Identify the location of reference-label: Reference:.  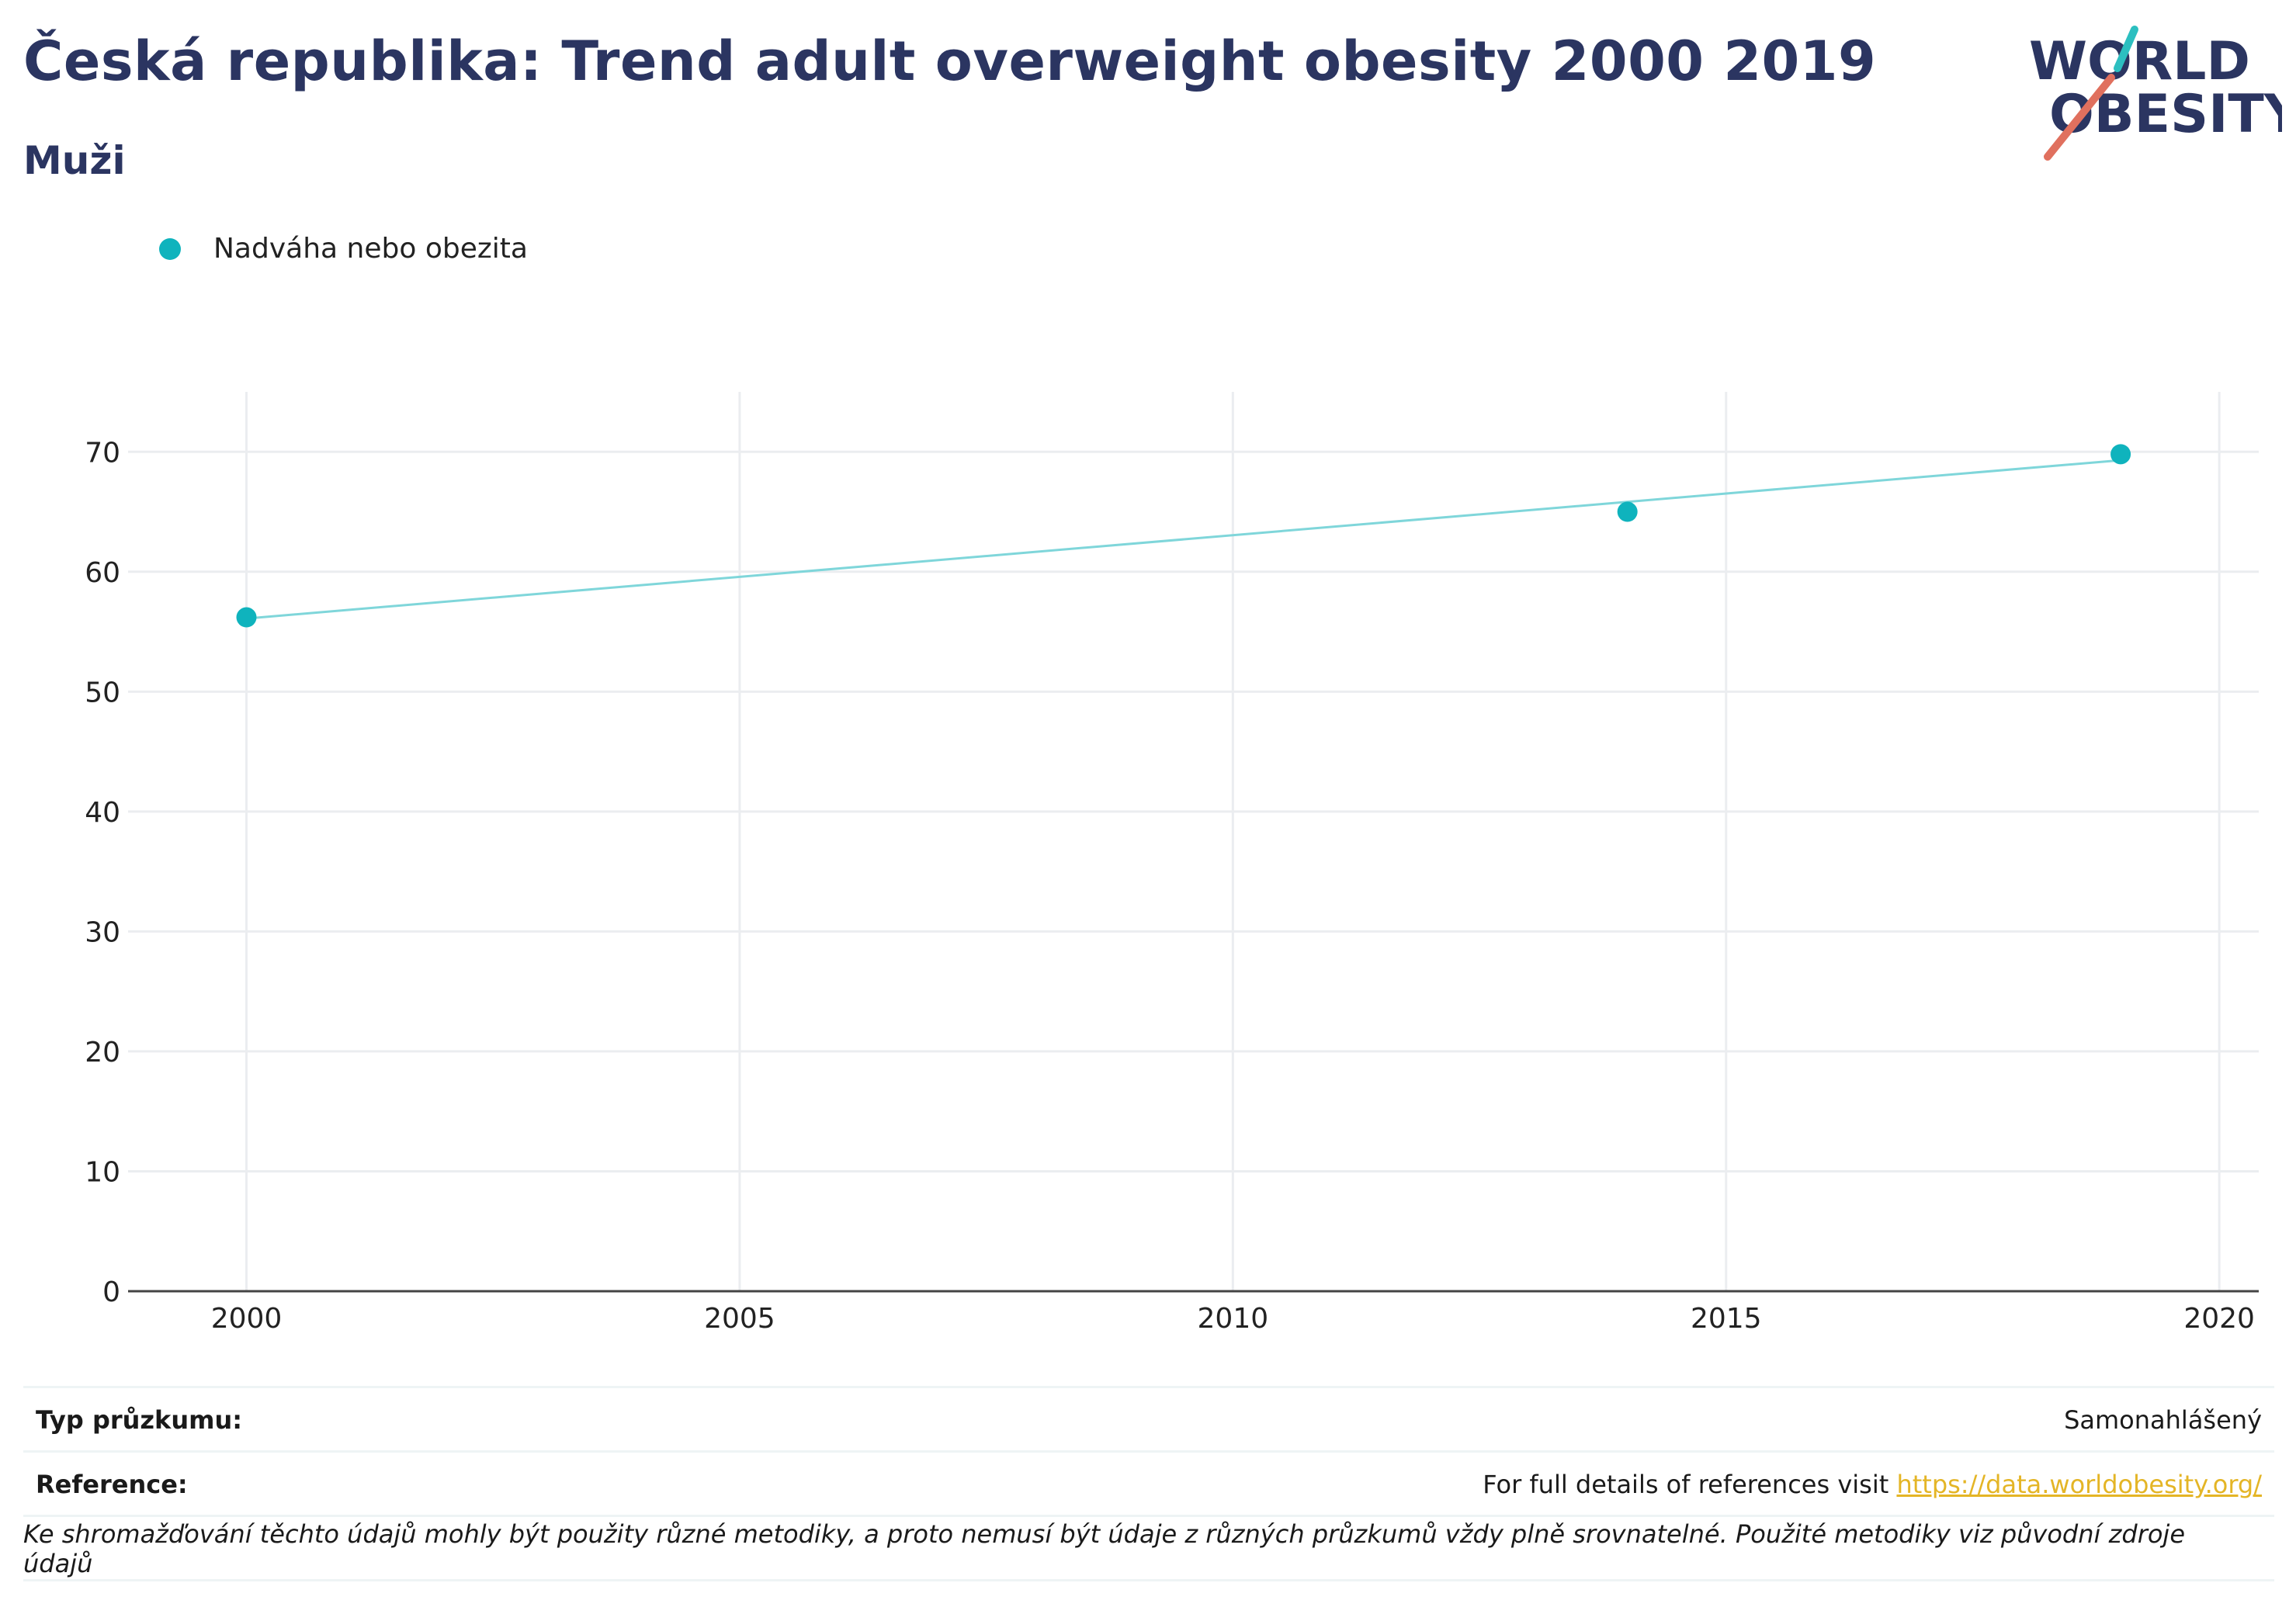
(112, 1484).